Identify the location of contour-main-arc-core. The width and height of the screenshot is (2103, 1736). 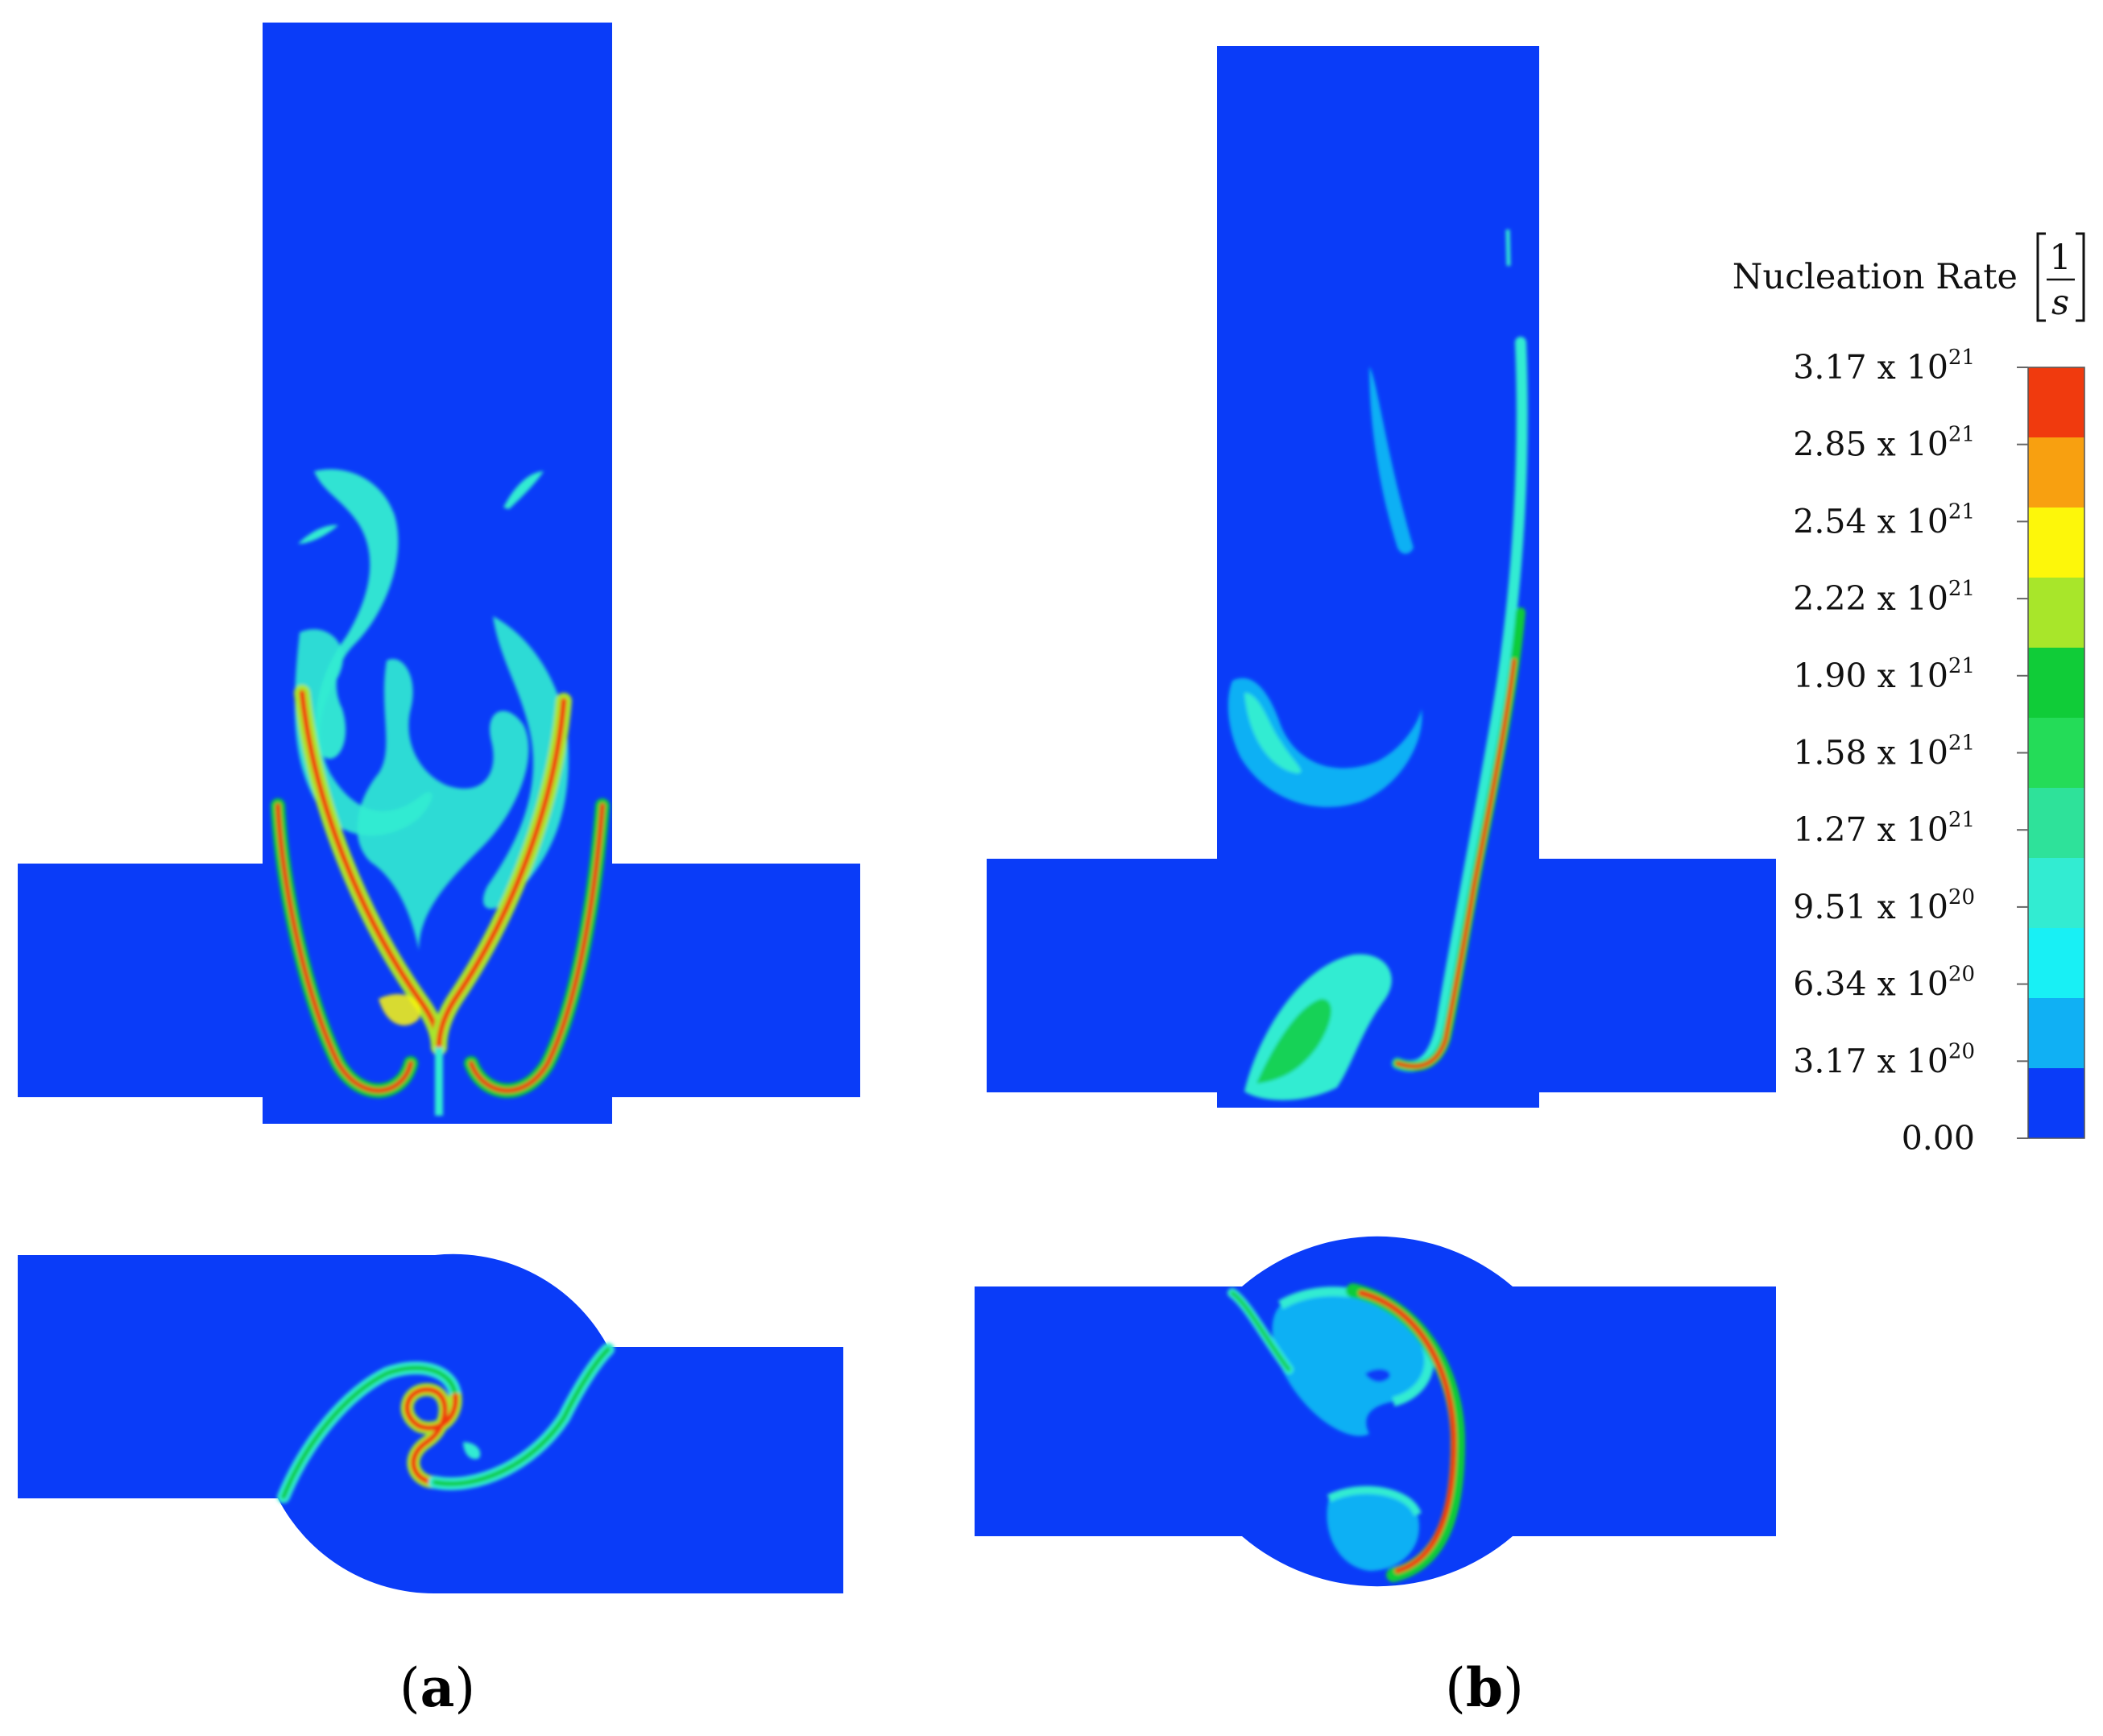
(1407, 1432).